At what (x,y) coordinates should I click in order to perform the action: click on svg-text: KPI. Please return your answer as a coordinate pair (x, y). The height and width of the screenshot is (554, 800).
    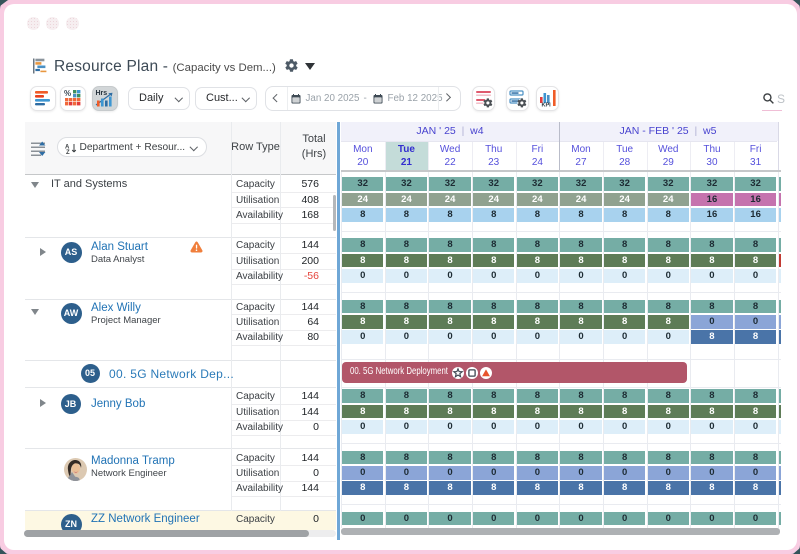
    Looking at the image, I should click on (547, 106).